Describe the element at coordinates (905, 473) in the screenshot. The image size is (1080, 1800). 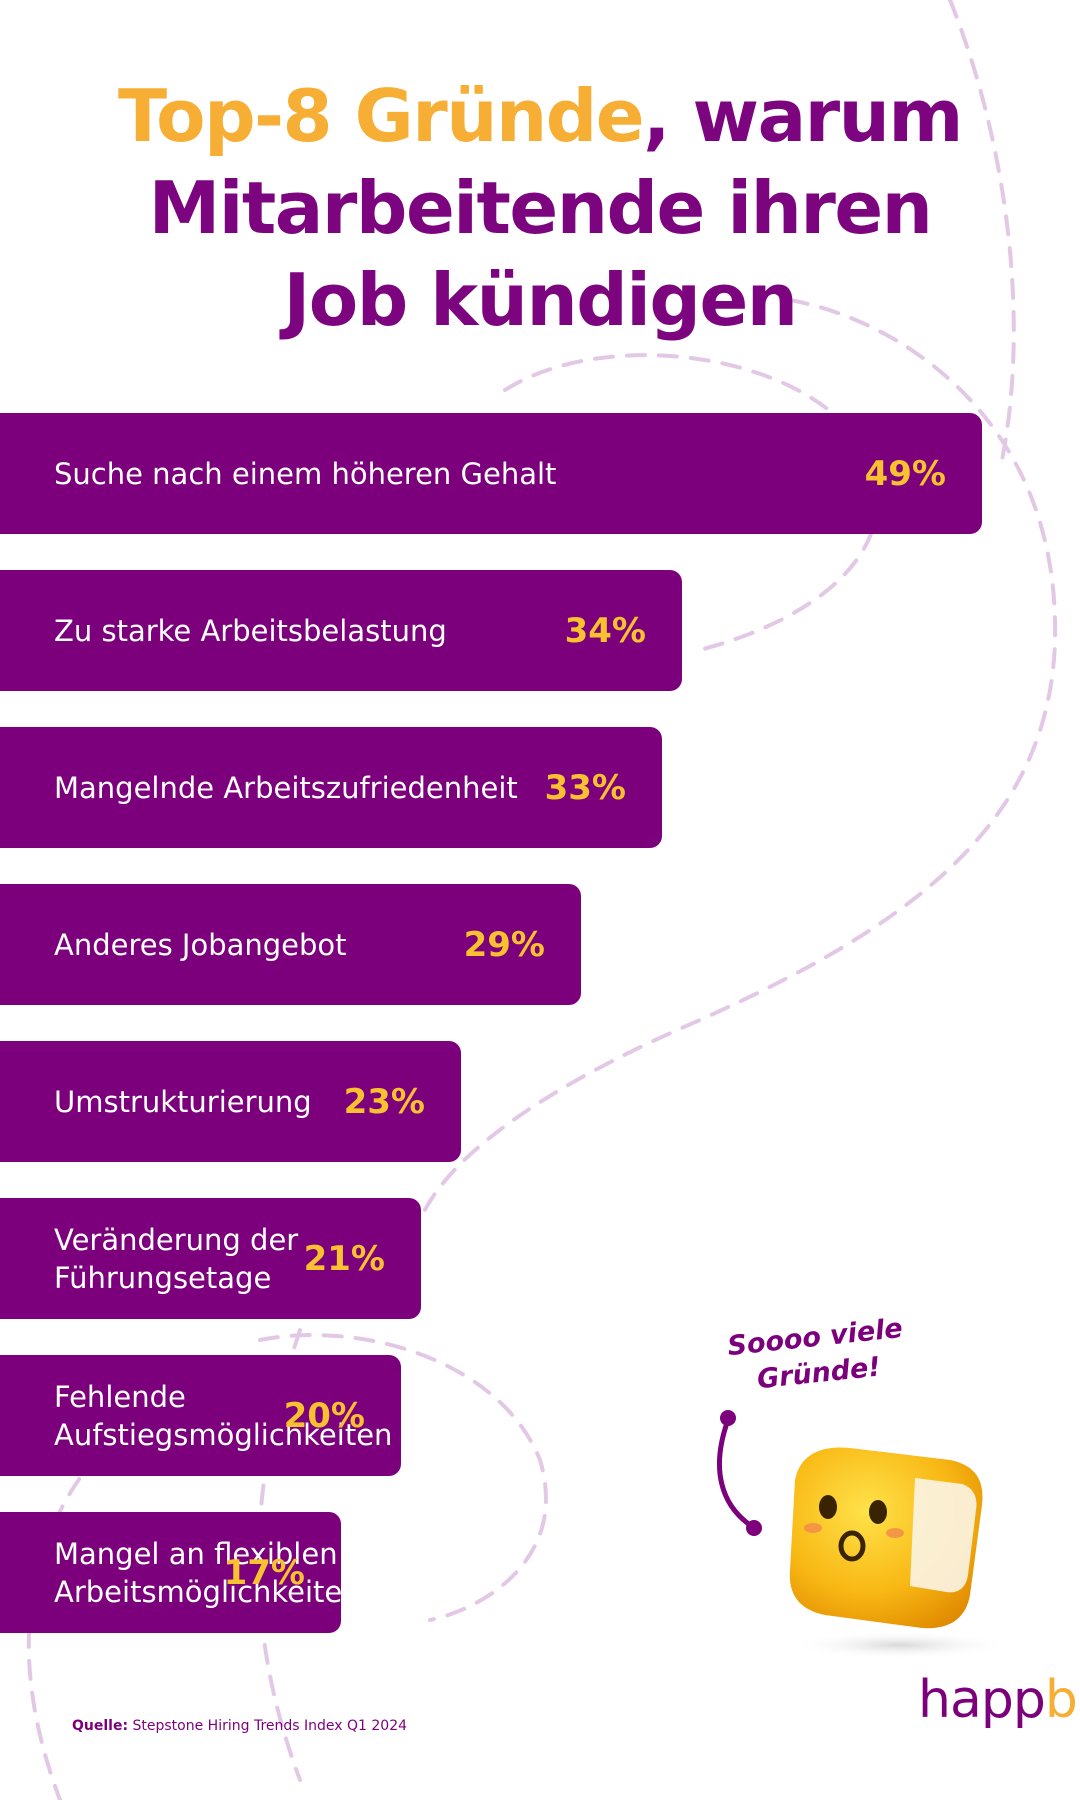
I see `bar-value-label: 49%` at that location.